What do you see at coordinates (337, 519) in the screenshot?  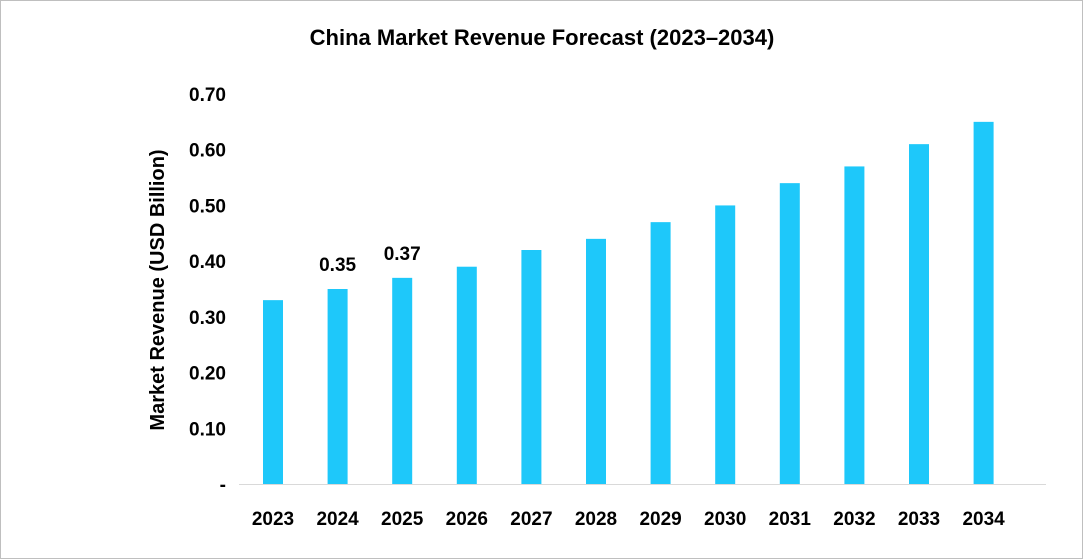 I see `x-tick-label: 2024` at bounding box center [337, 519].